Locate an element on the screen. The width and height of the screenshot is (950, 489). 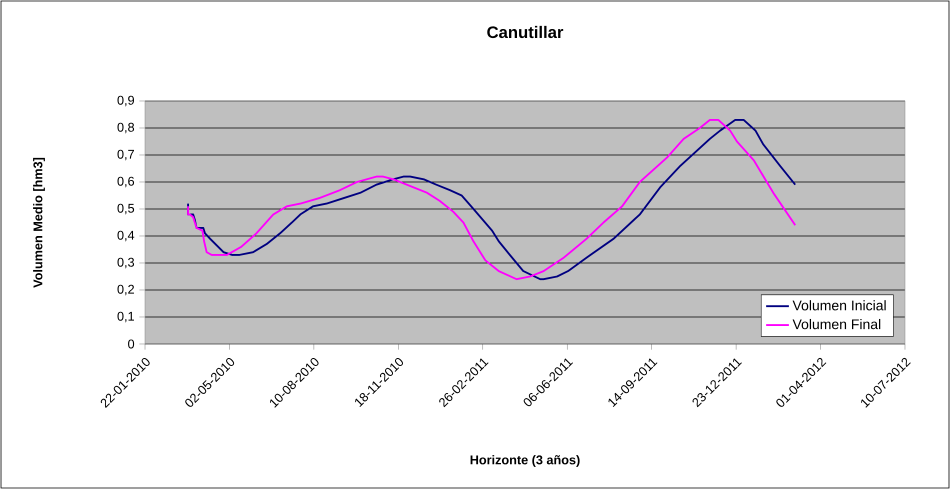
y-tick-label: 0,3 is located at coordinates (126, 263).